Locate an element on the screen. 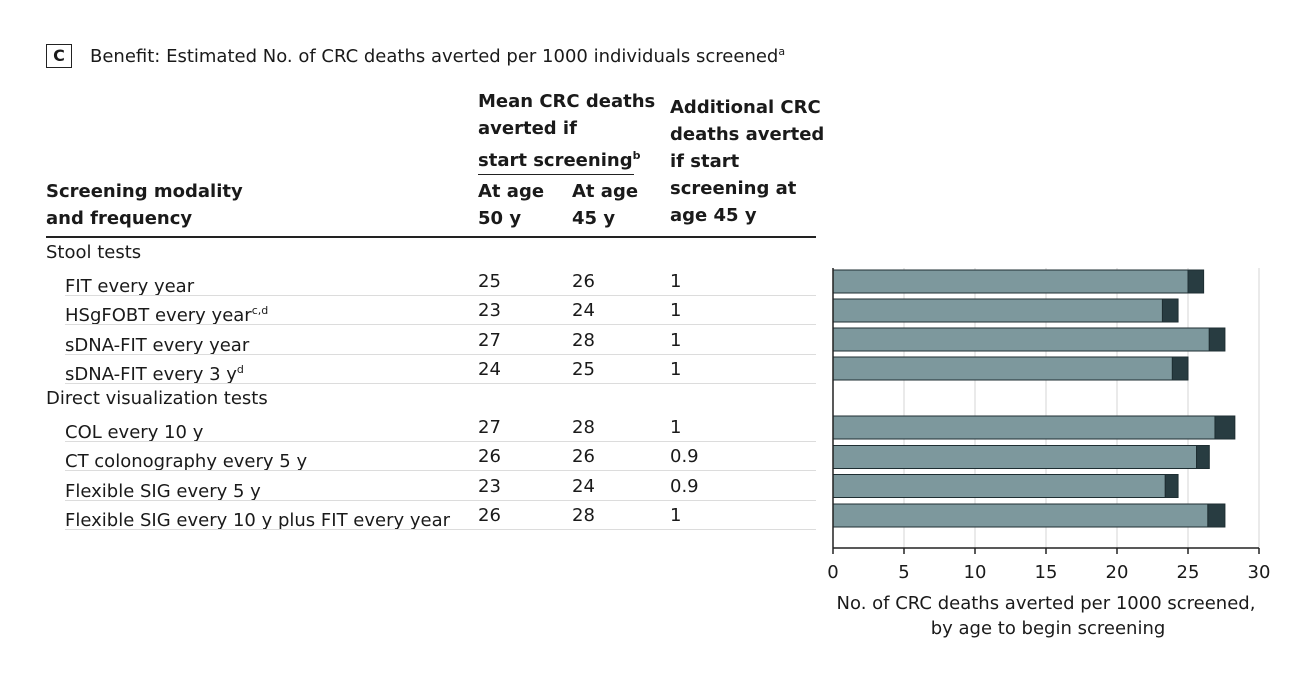 This screenshot has width=1314, height=674. modality-label: COL every 10 y is located at coordinates (134, 433).